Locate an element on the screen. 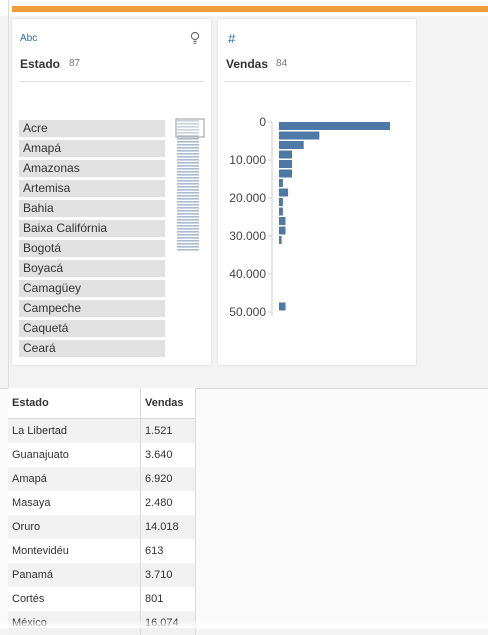 Image resolution: width=488 pixels, height=635 pixels. estado-list-item: Caquetá is located at coordinates (92, 328).